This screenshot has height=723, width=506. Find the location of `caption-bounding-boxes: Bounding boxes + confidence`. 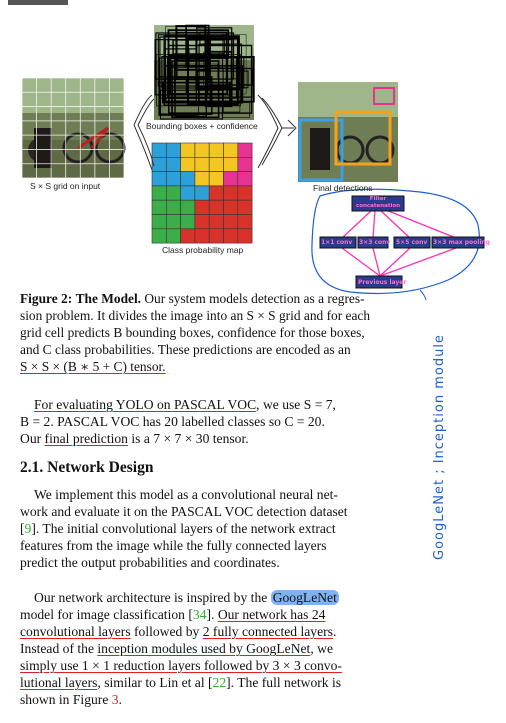

caption-bounding-boxes: Bounding boxes + confidence is located at coordinates (202, 126).